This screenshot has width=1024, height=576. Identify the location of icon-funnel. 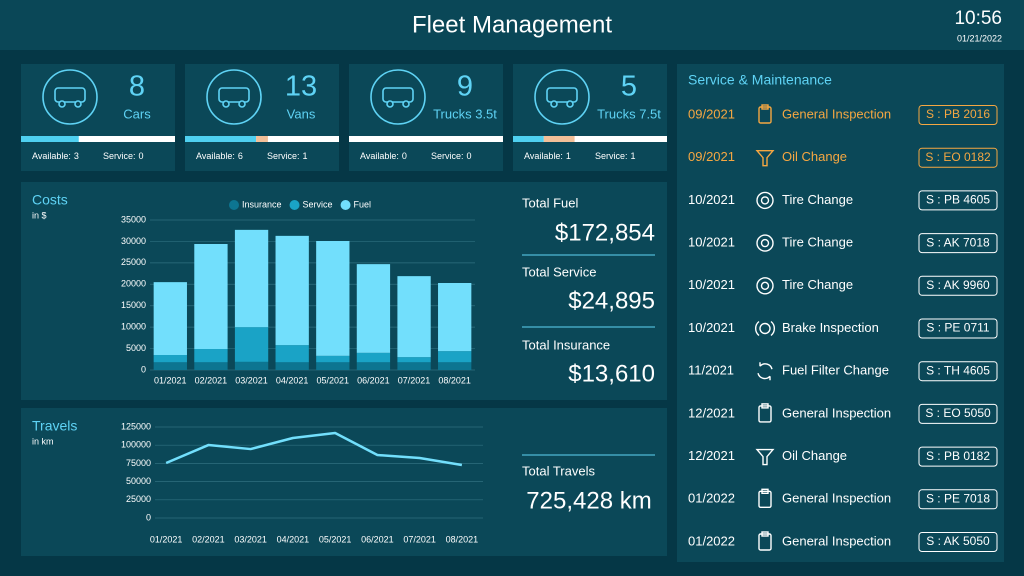
(765, 457).